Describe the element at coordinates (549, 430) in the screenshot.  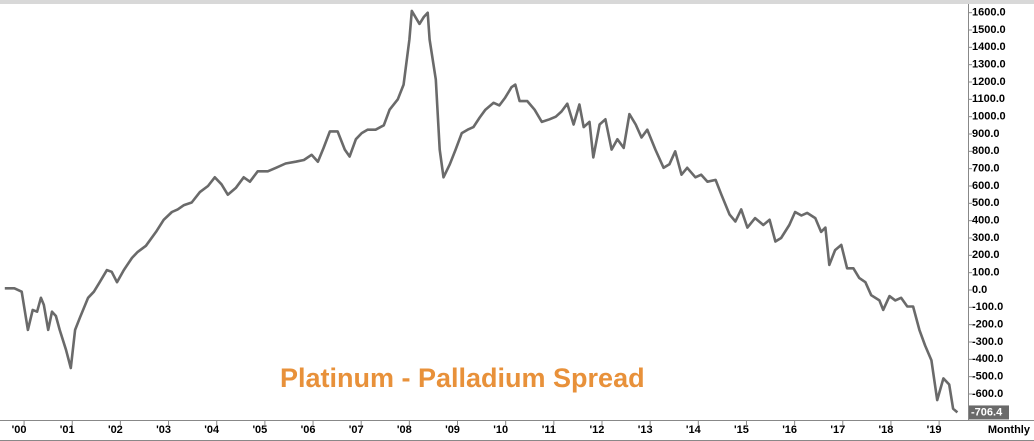
I see `x-tick-label: '11` at that location.